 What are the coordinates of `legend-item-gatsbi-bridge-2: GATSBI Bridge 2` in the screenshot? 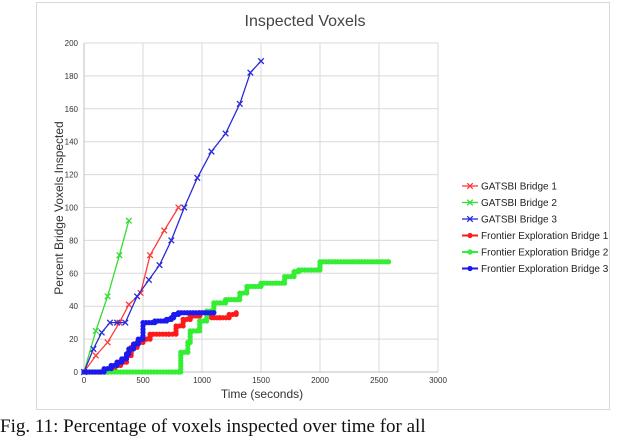 It's located at (509, 203).